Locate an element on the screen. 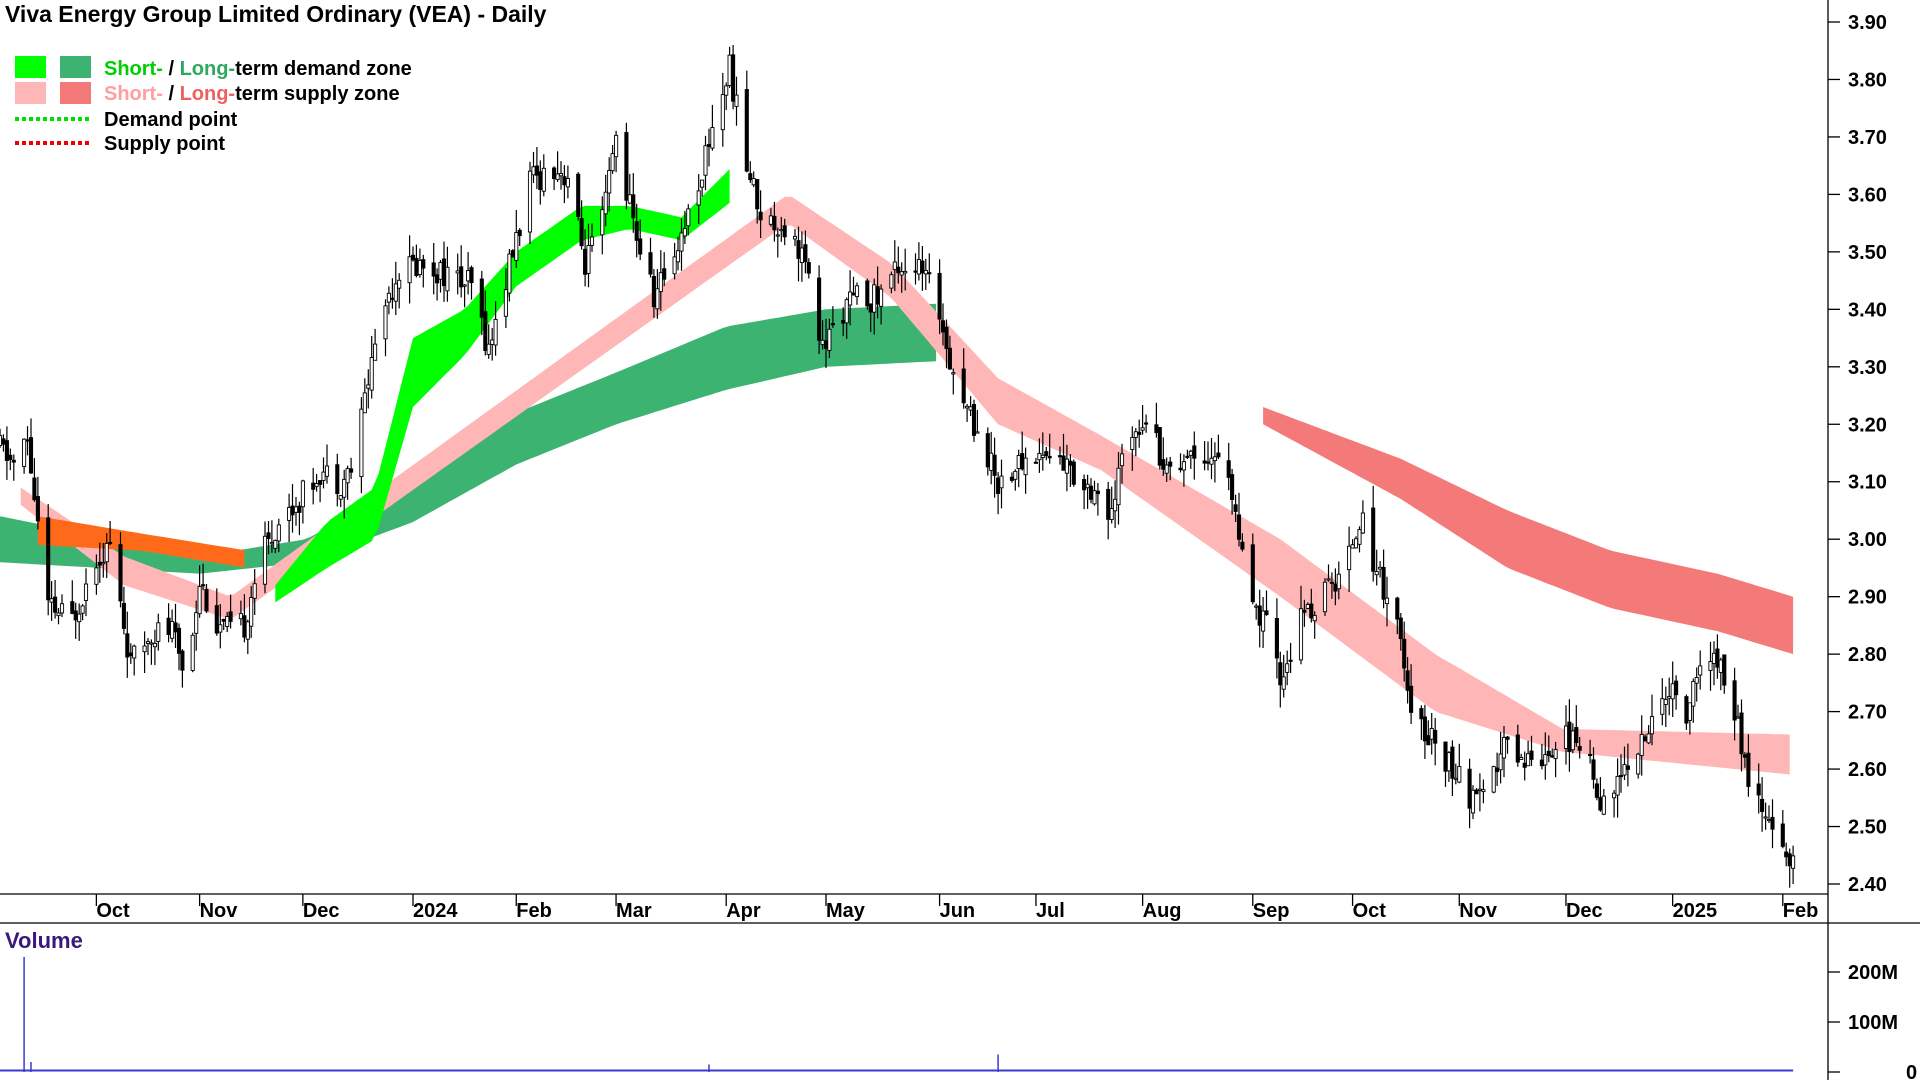 This screenshot has height=1080, width=1920. y-tick-label: 3.70 is located at coordinates (1867, 138).